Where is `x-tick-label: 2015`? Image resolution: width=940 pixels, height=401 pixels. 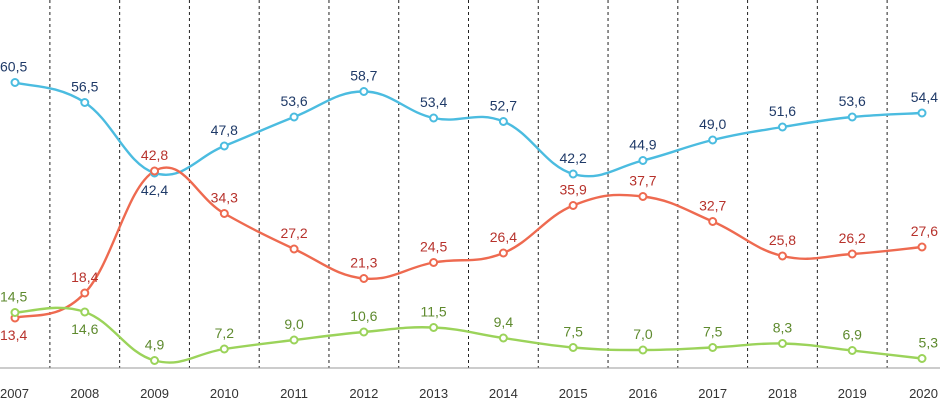 x-tick-label: 2015 is located at coordinates (573, 393).